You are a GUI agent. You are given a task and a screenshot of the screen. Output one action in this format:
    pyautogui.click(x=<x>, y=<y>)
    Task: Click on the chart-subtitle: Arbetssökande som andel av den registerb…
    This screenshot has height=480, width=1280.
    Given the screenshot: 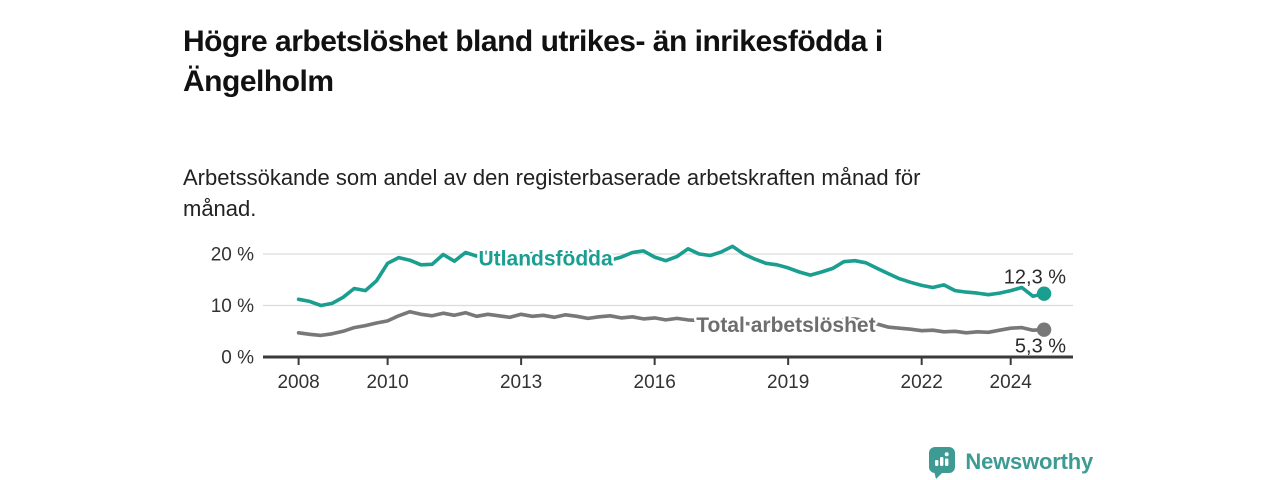 What is the action you would take?
    pyautogui.click(x=552, y=193)
    